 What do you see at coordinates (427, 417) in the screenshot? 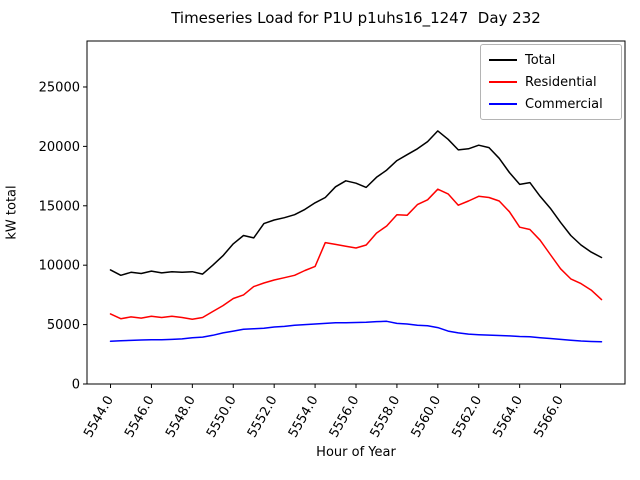
I see `x-tick-label: 5560.0` at bounding box center [427, 417].